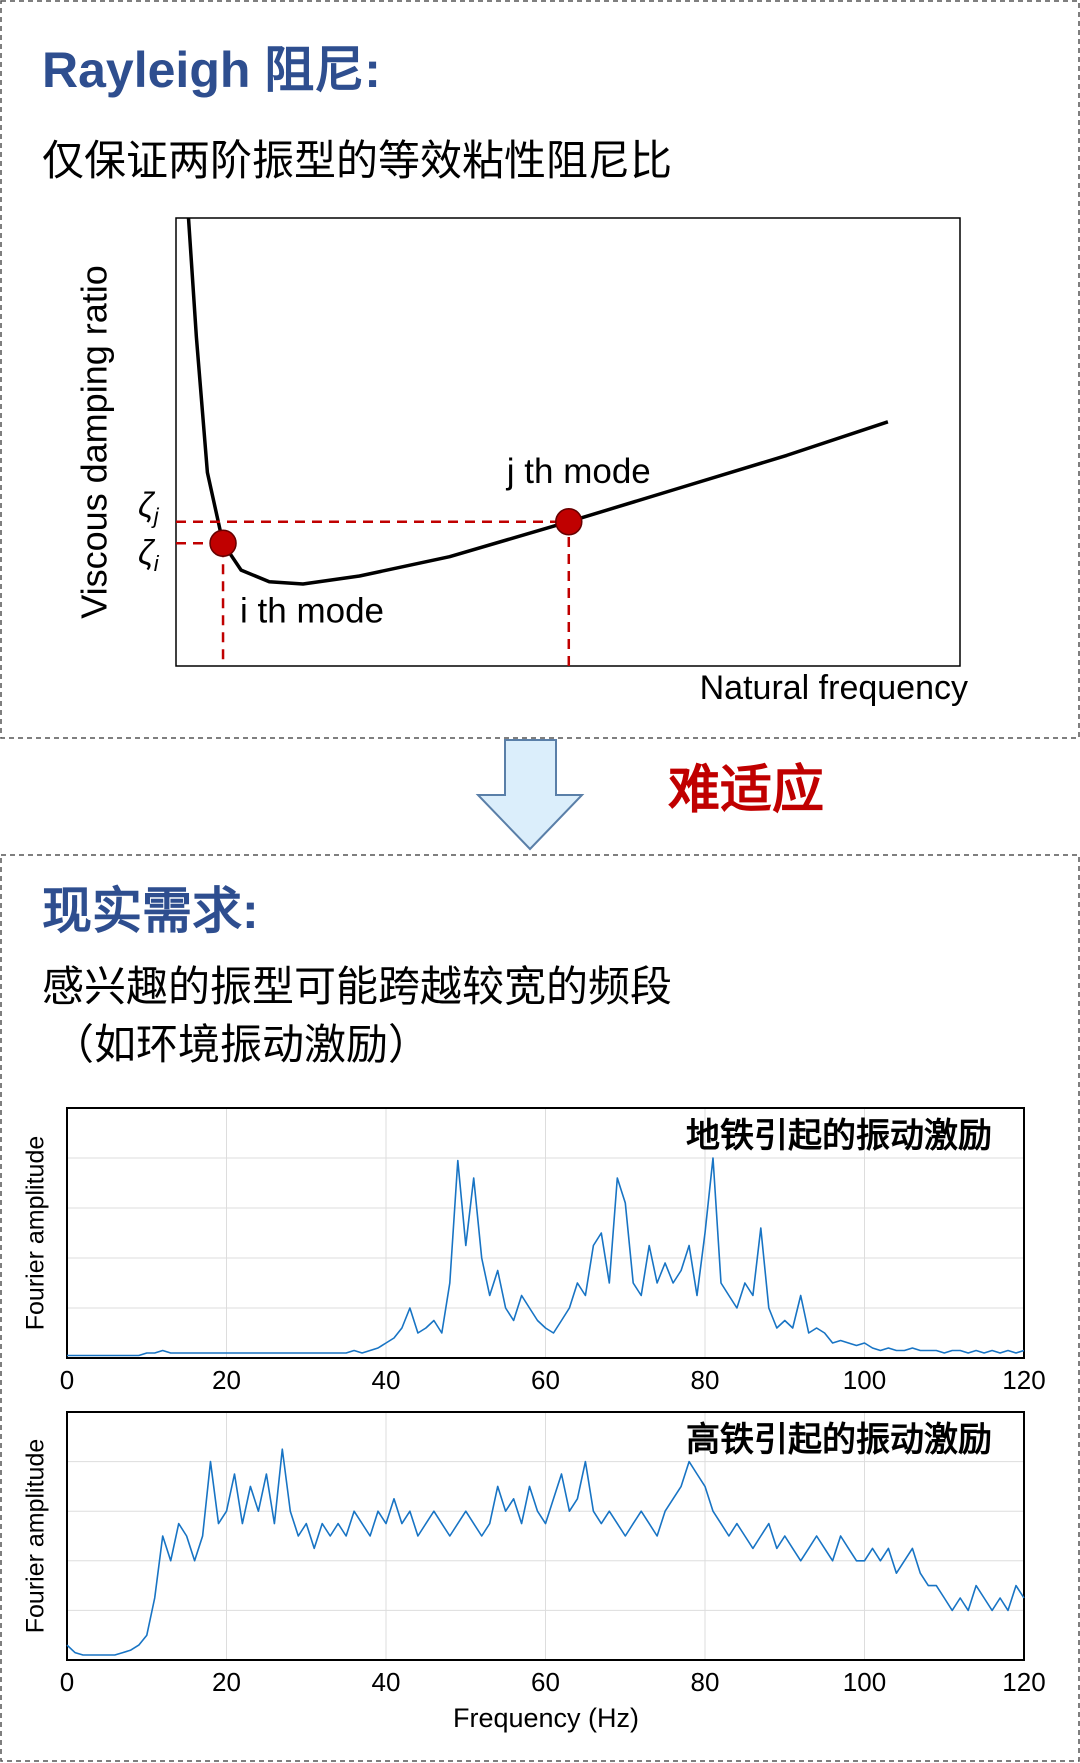  I want to click on section-title: 现实需求:, so click(150, 911).